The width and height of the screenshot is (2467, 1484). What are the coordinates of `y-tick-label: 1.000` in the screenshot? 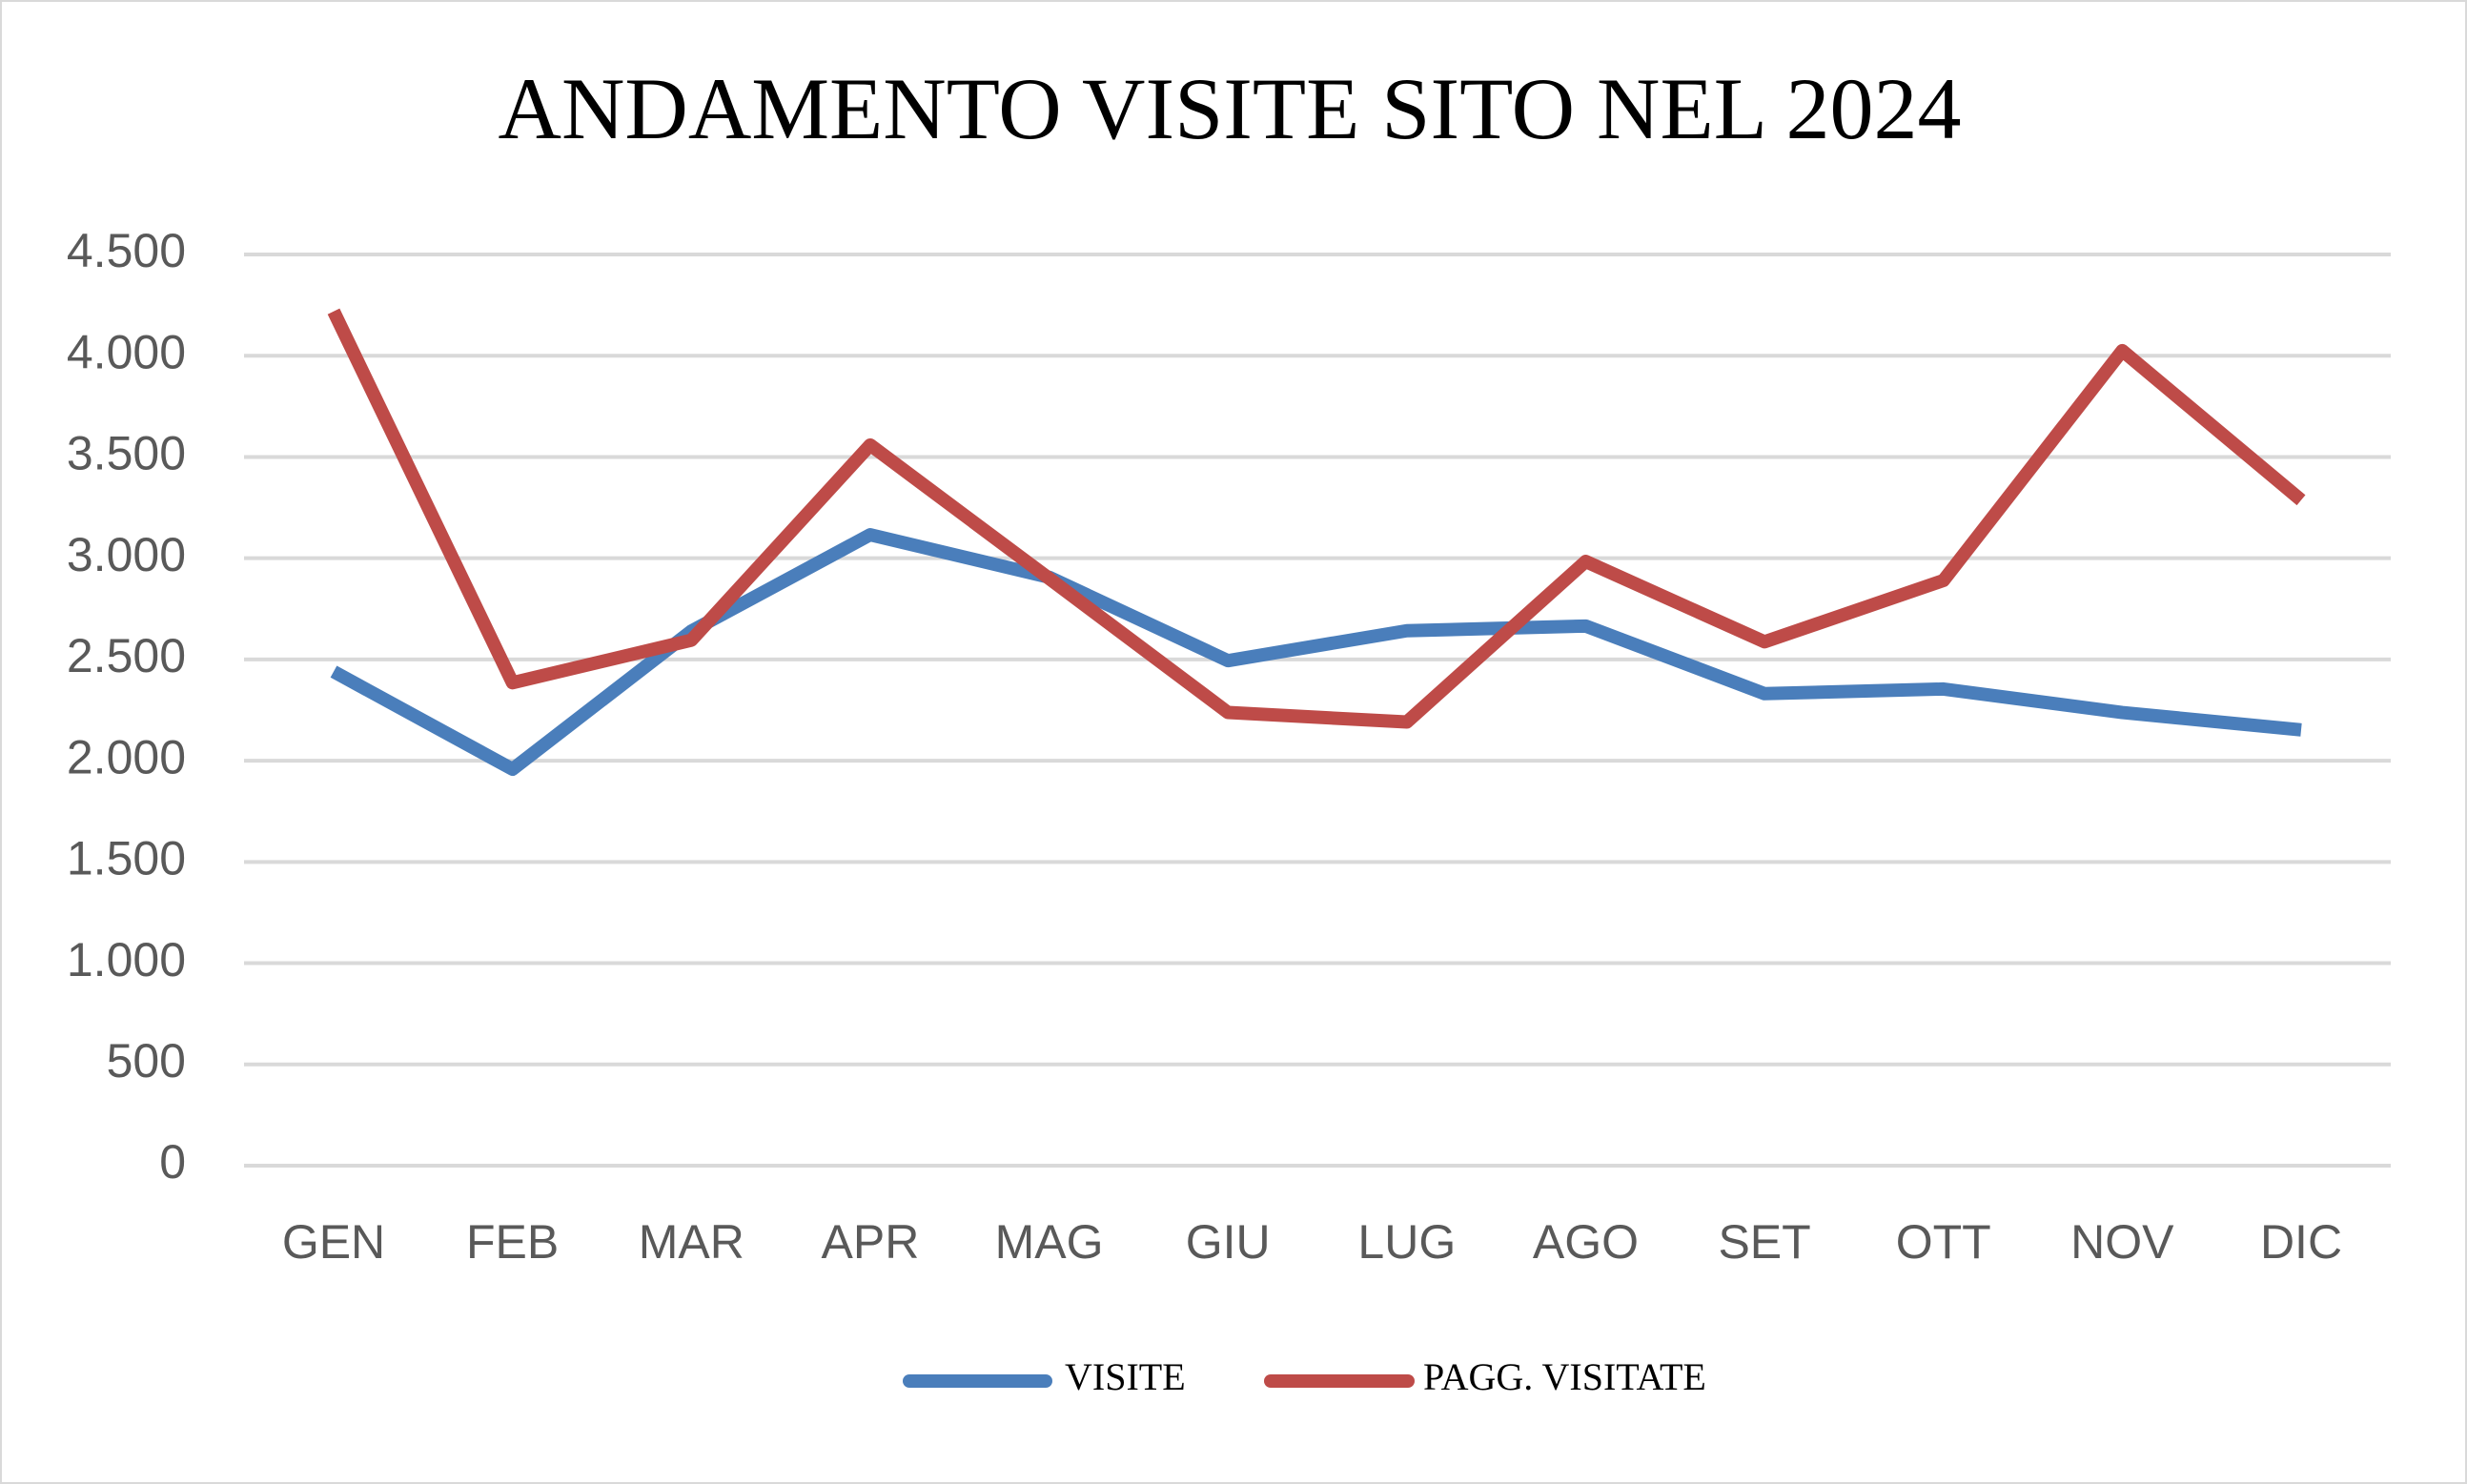 It's located at (126, 960).